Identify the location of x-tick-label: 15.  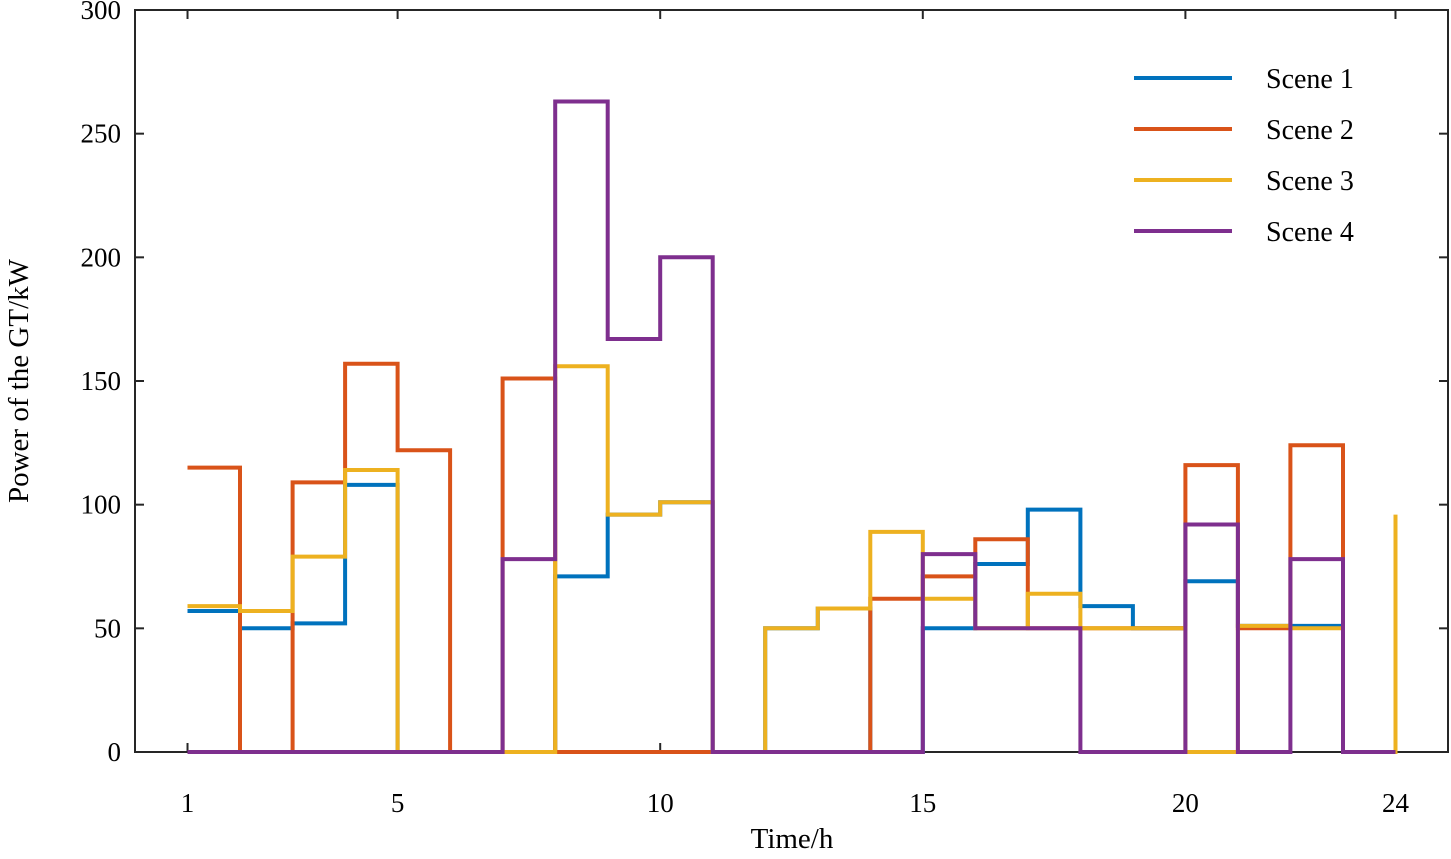
(922, 803).